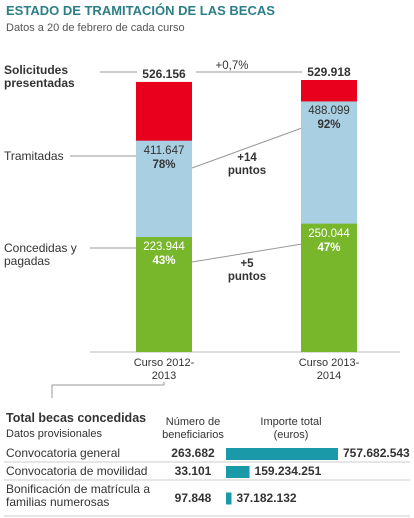  Describe the element at coordinates (164, 247) in the screenshot. I see `value-label: 223.944` at that location.